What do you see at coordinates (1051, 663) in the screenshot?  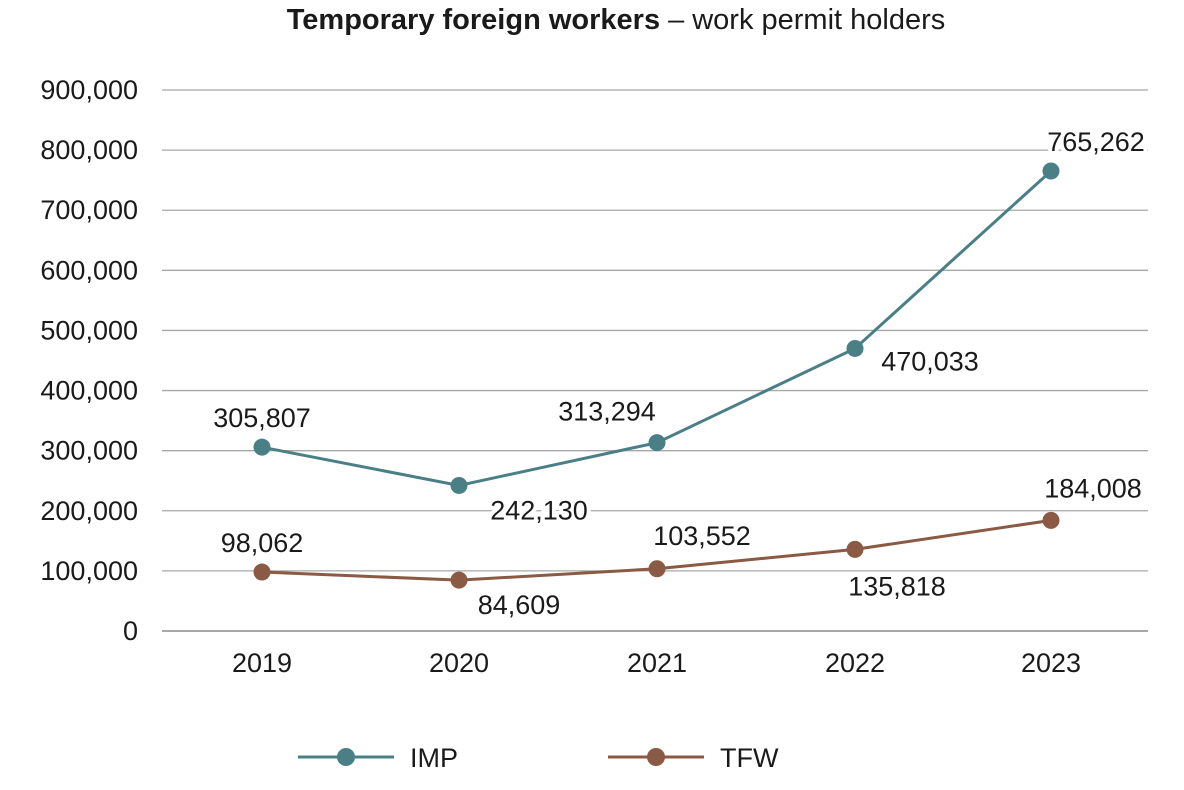 I see `x-tick-label: 2023` at bounding box center [1051, 663].